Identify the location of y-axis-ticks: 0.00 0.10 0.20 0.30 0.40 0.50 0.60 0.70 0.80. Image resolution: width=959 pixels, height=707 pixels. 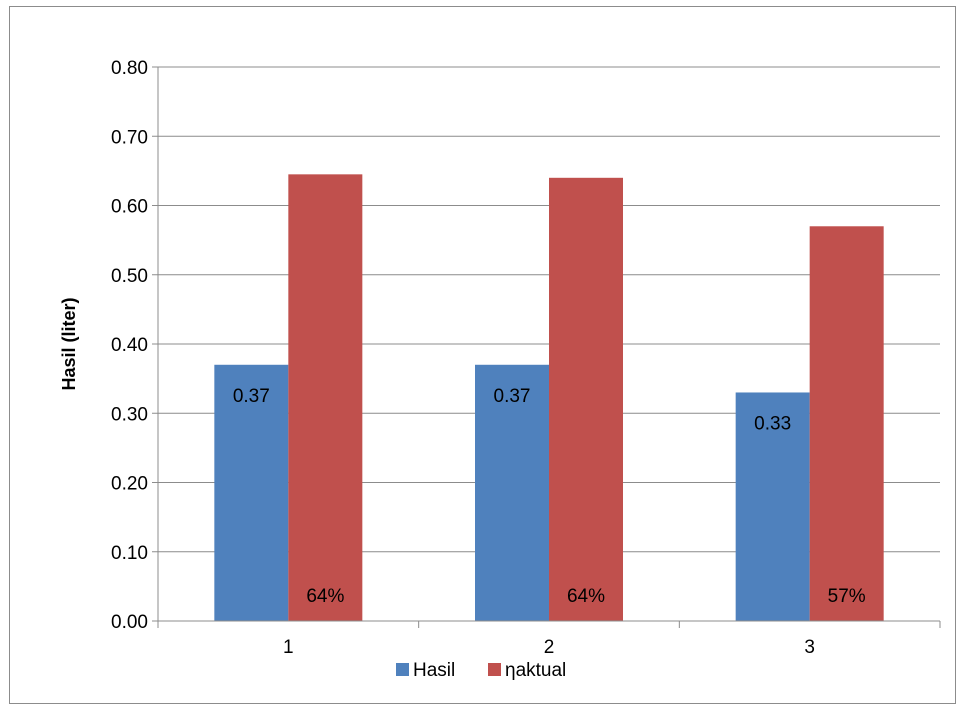
(135, 345).